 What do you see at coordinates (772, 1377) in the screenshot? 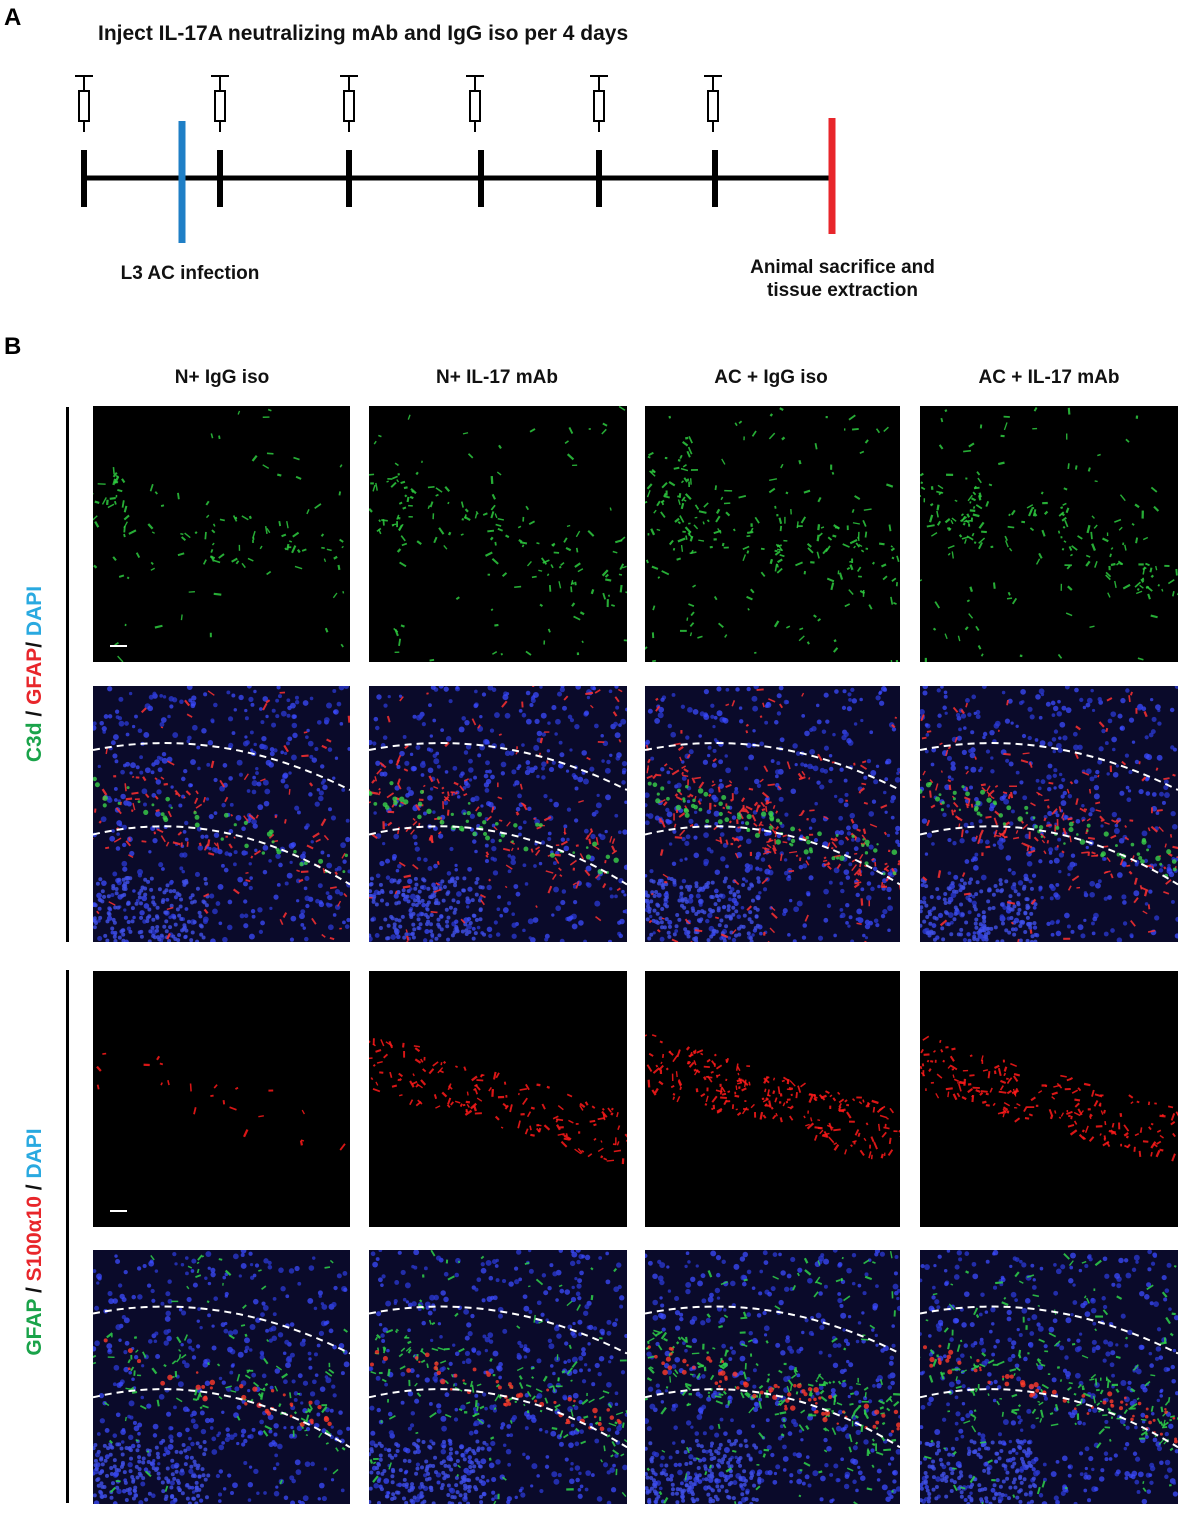
I see `micrograph-gfap-s100-dapi-col3` at bounding box center [772, 1377].